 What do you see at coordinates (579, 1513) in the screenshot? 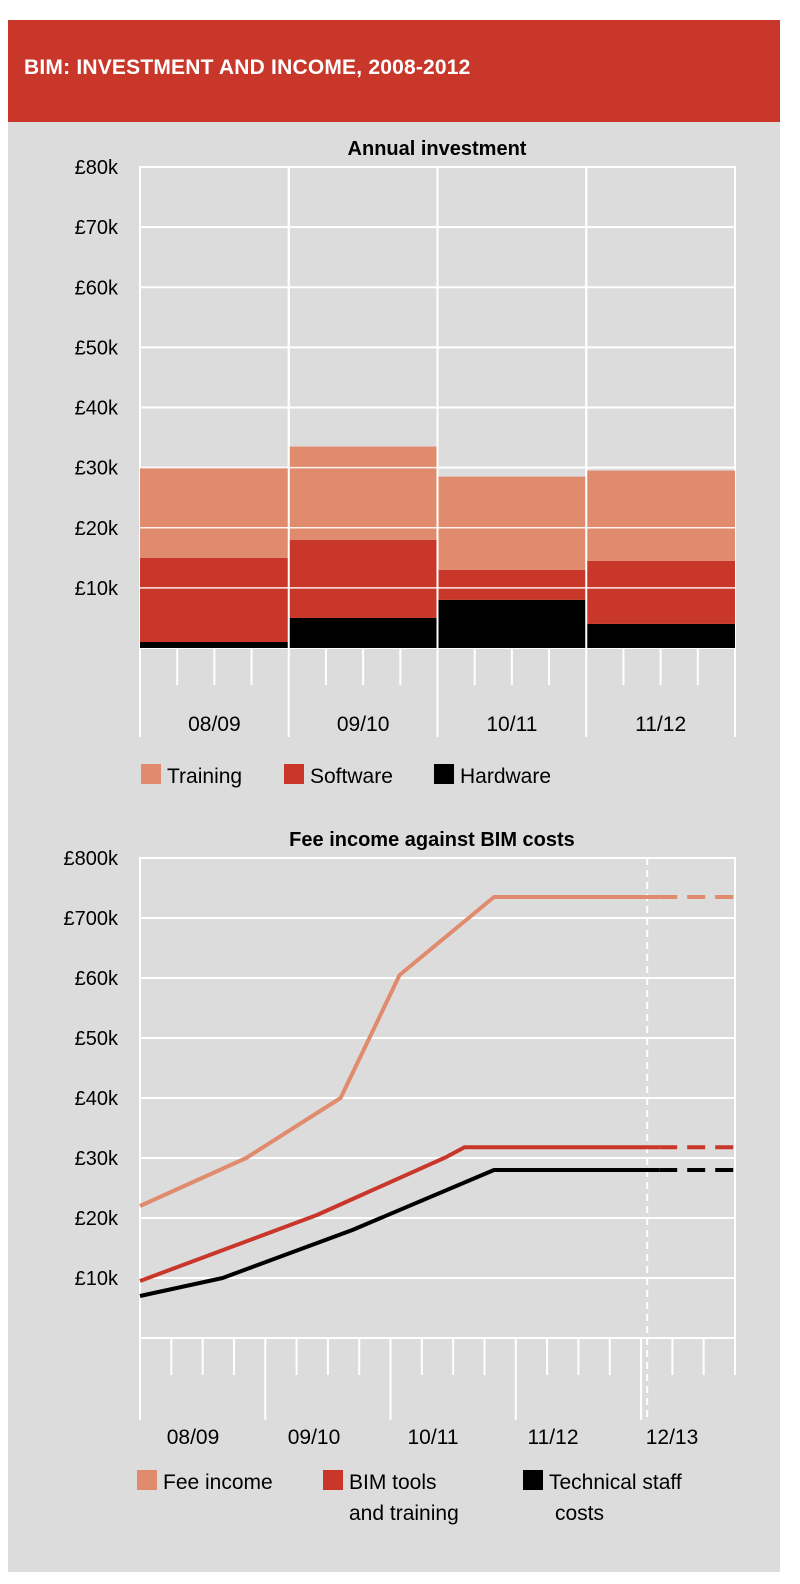
I see `legend-label: costs` at bounding box center [579, 1513].